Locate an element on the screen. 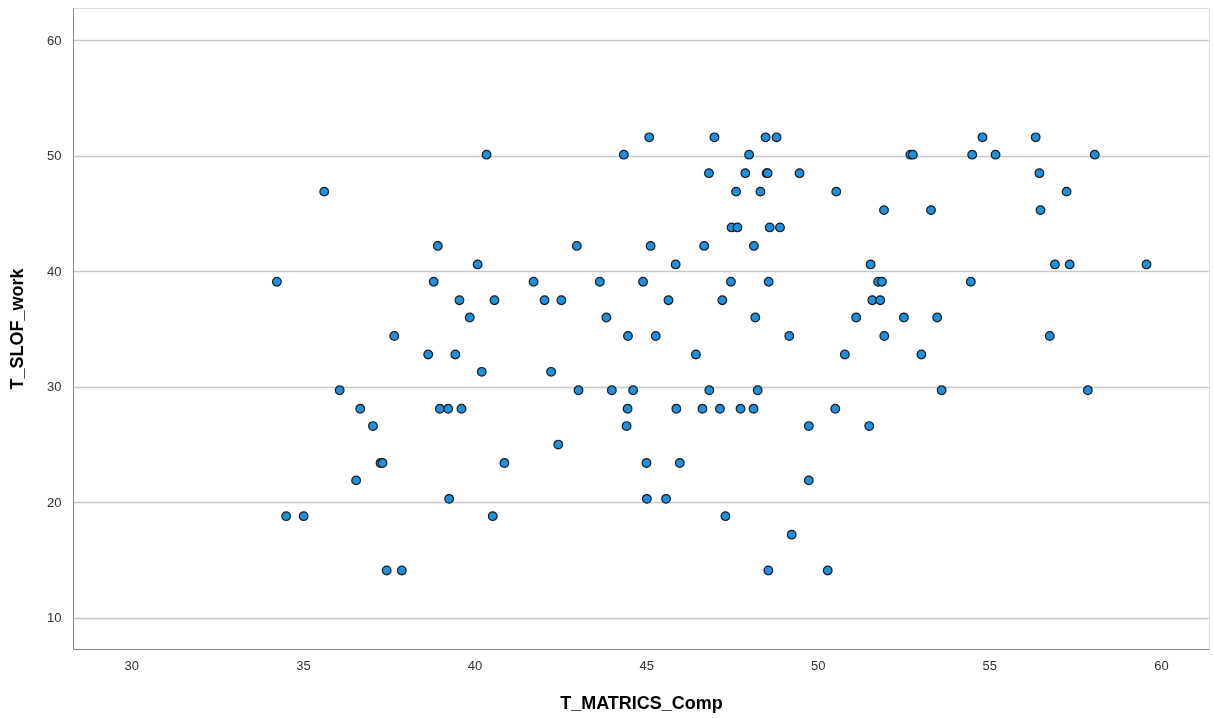 The height and width of the screenshot is (718, 1213). y-tick-label: 20 is located at coordinates (54, 502).